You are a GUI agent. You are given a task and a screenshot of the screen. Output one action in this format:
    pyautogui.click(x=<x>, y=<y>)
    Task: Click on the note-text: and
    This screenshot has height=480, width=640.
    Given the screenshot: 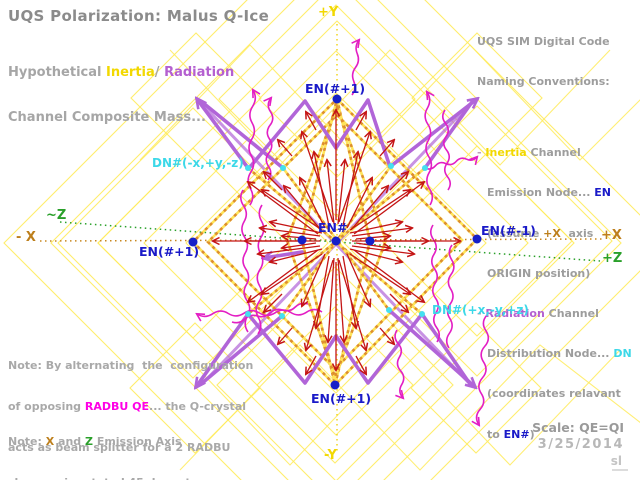 What is the action you would take?
    pyautogui.click(x=69, y=441)
    